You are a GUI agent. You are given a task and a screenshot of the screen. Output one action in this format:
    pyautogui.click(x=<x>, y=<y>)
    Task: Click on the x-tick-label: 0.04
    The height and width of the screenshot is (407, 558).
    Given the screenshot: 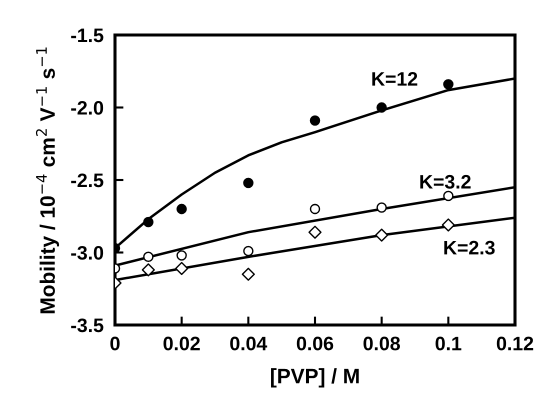 What is the action you would take?
    pyautogui.click(x=249, y=343)
    